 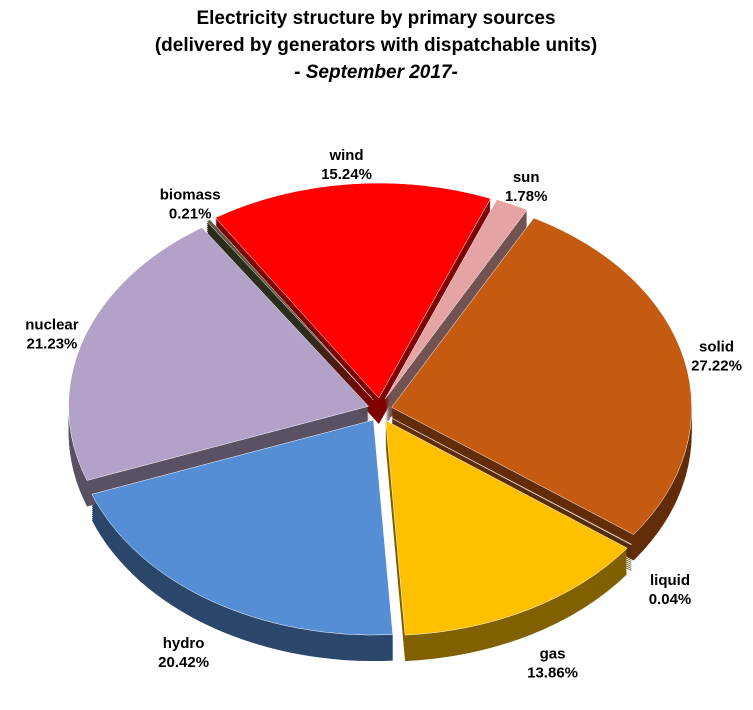 What do you see at coordinates (716, 347) in the screenshot?
I see `slice-label-name: solid` at bounding box center [716, 347].